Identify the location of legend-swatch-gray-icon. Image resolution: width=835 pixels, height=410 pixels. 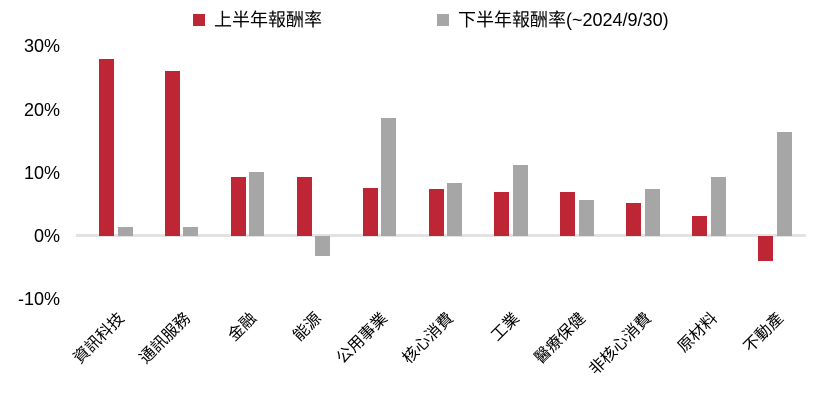
(443, 20).